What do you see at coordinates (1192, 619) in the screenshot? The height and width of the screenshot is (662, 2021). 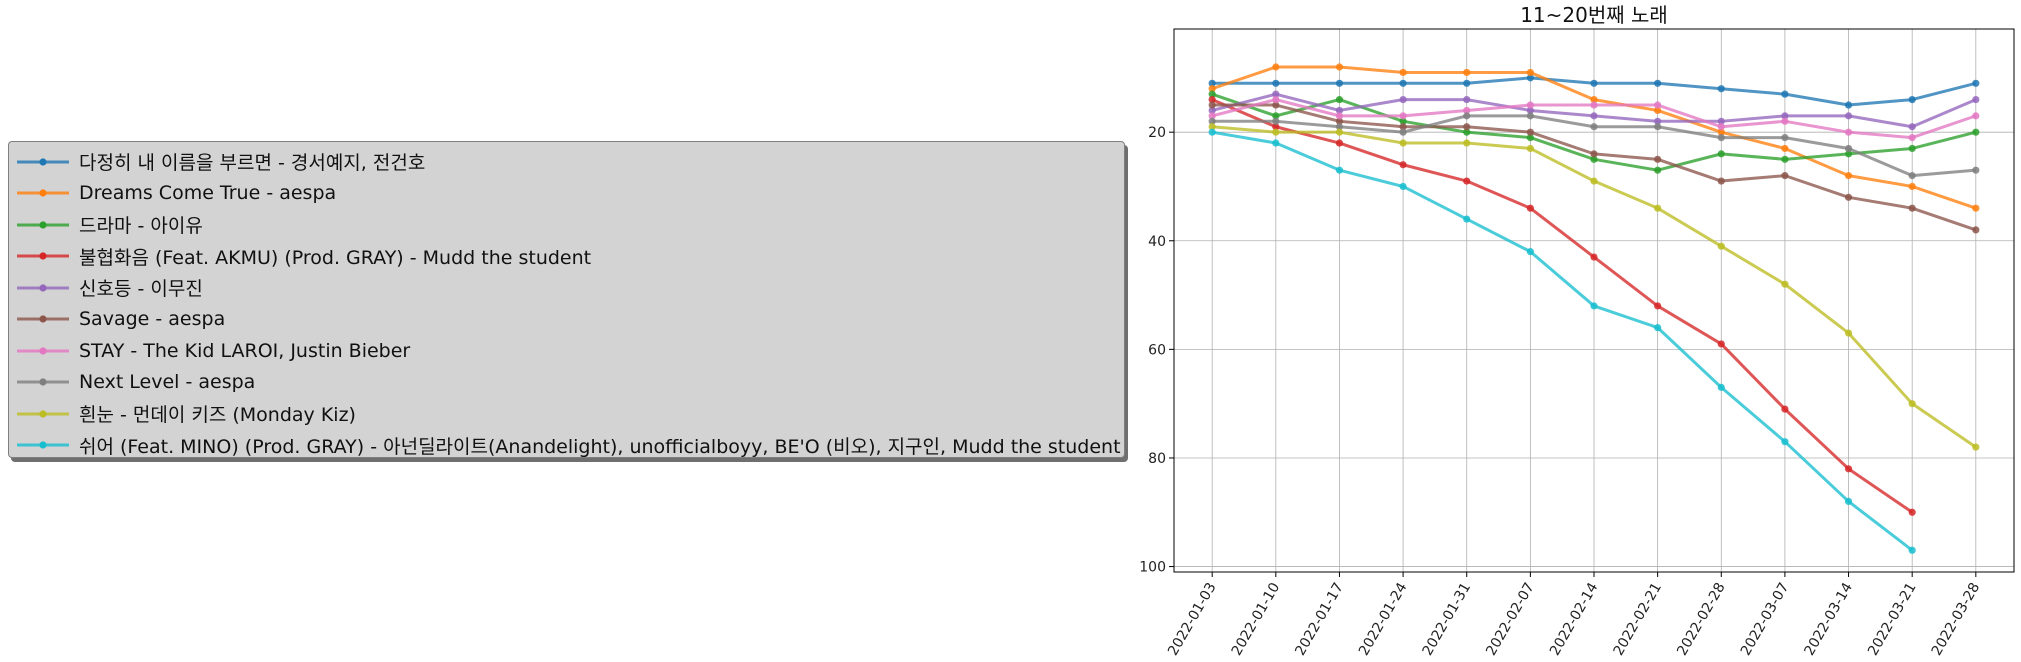 I see `x-tick-label: 2022-01-03` at bounding box center [1192, 619].